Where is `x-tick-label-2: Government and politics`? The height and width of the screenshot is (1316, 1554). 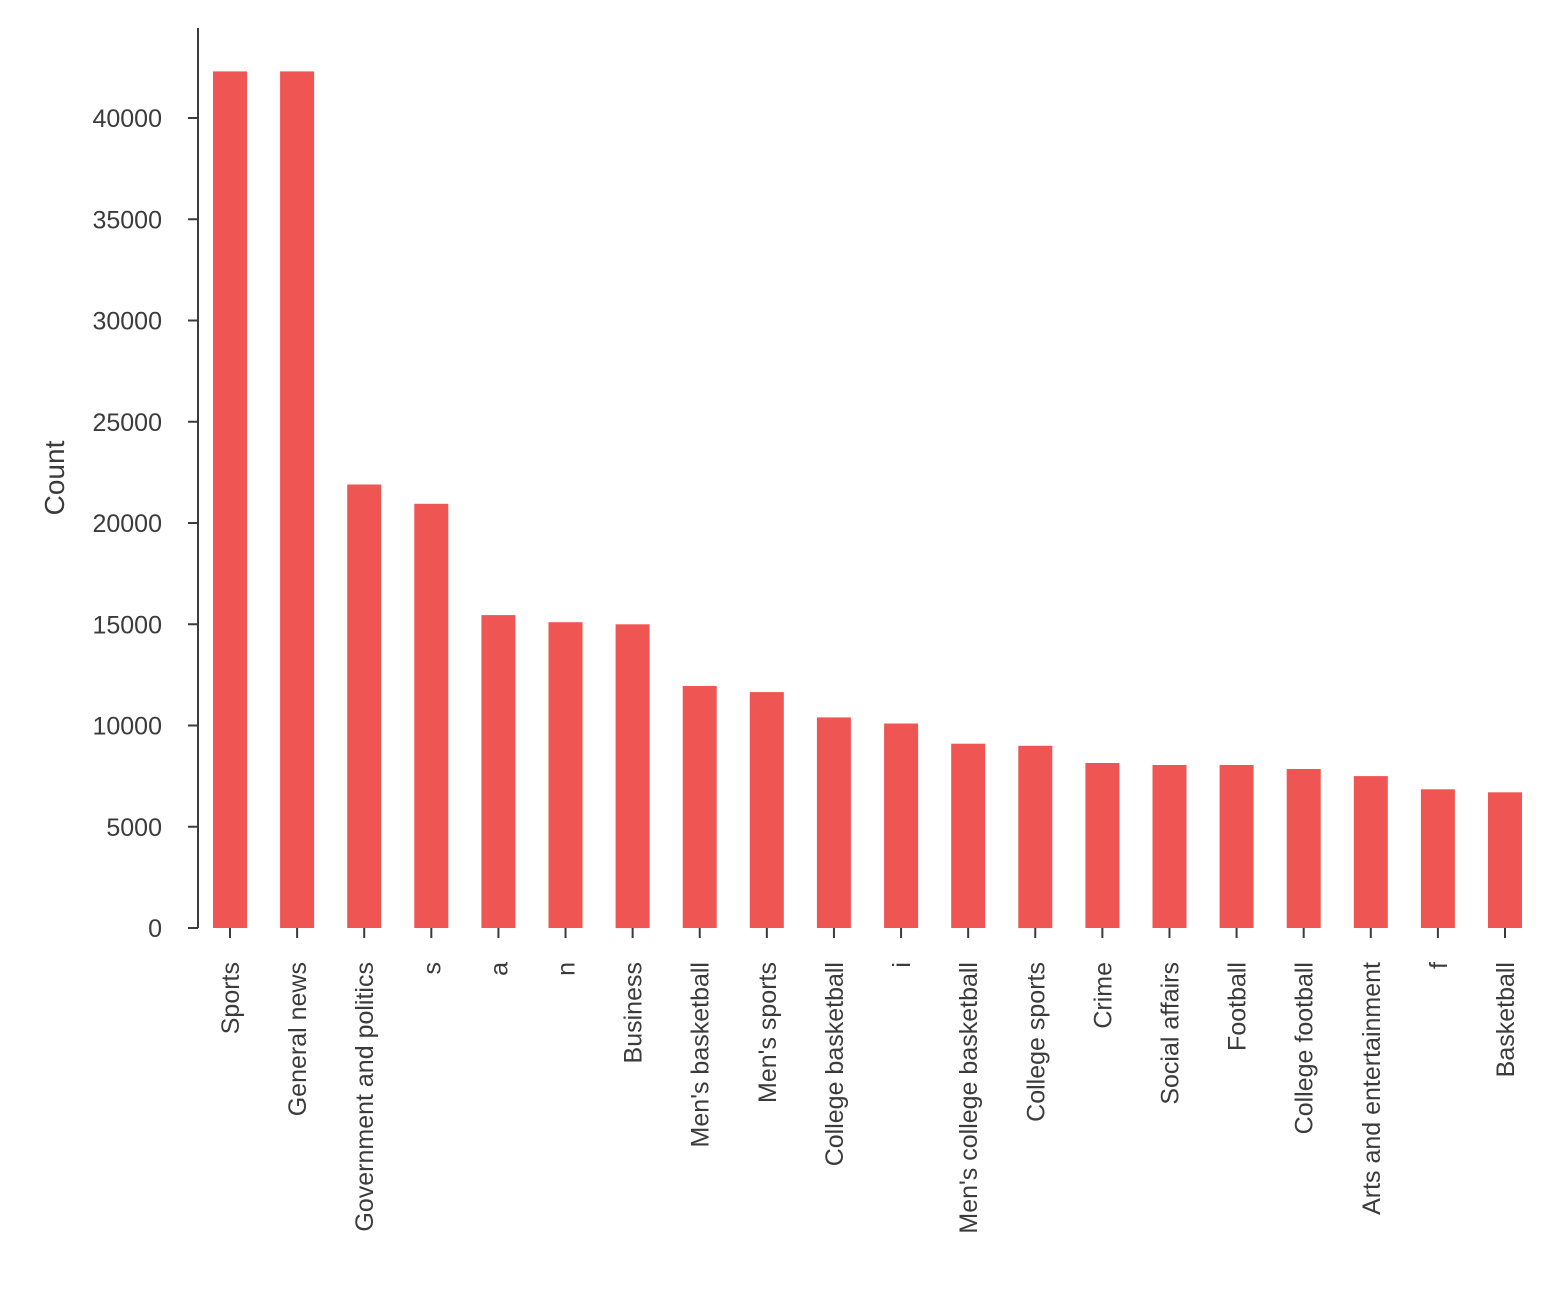 x-tick-label-2: Government and politics is located at coordinates (365, 1097).